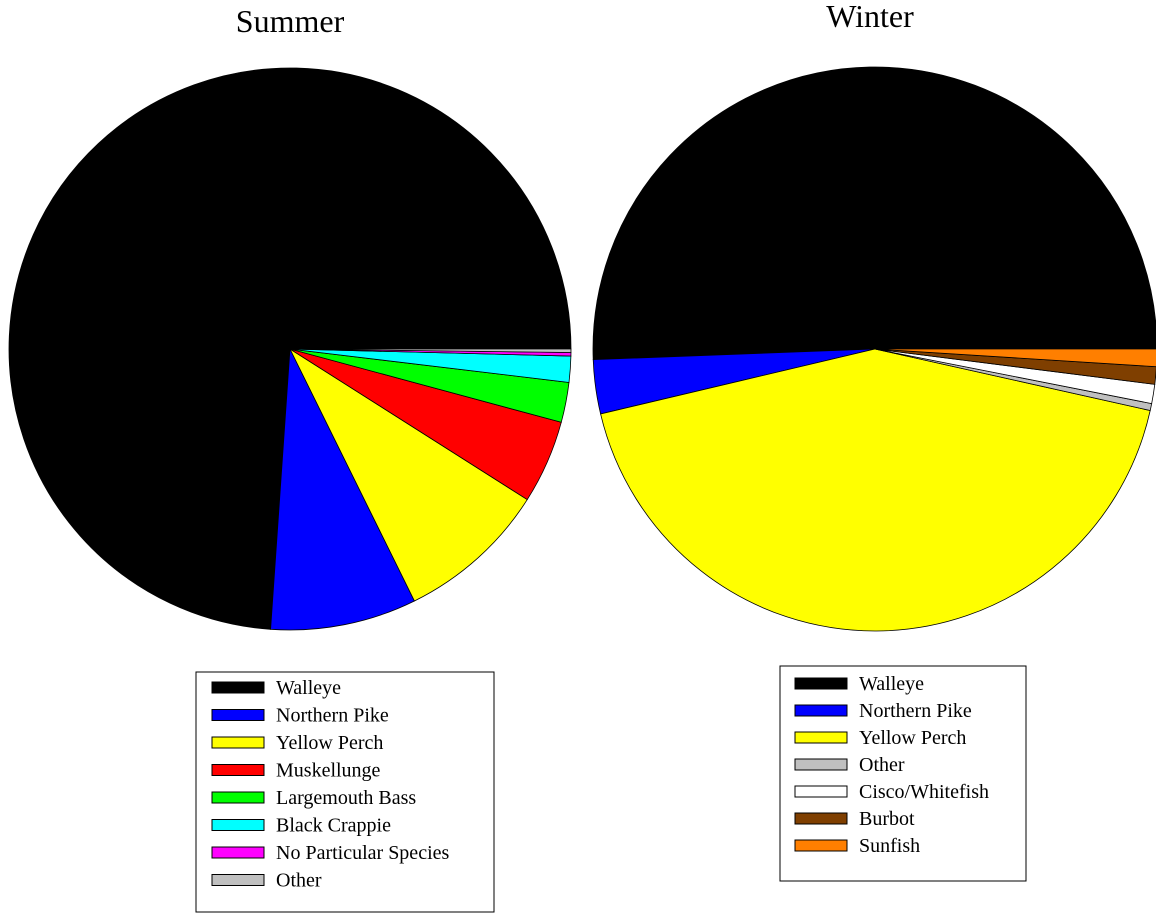  Describe the element at coordinates (238, 742) in the screenshot. I see `summer-legend-swatch-yellow-perch` at that location.